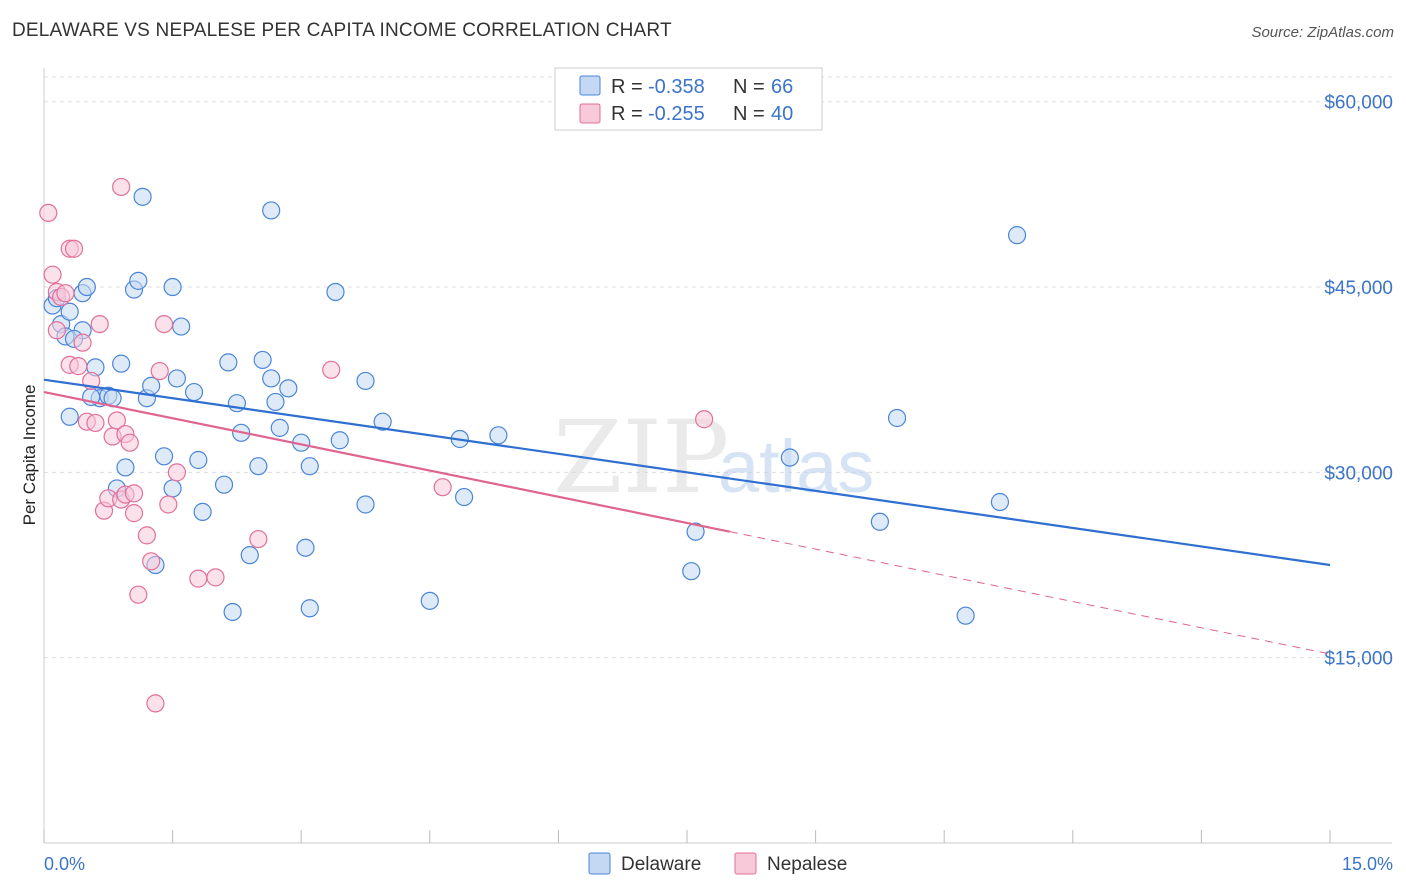 The image size is (1406, 892). What do you see at coordinates (782, 87) in the screenshot?
I see `legend-n-value-delaware: 66` at bounding box center [782, 87].